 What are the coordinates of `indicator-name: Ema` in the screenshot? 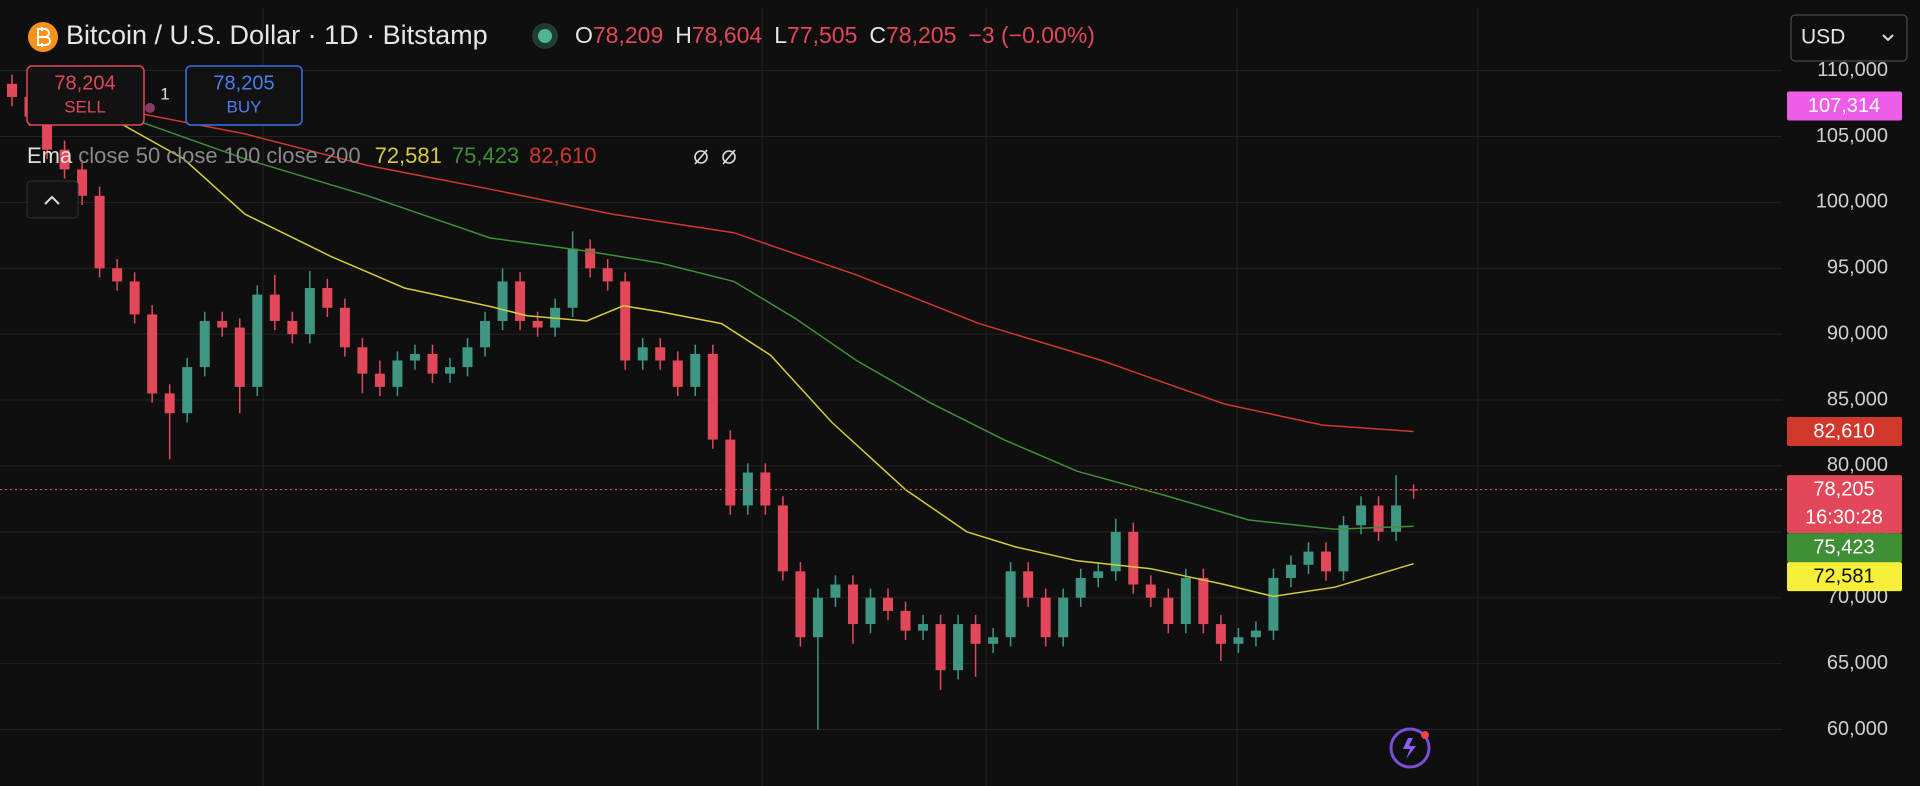 It's located at (50, 155).